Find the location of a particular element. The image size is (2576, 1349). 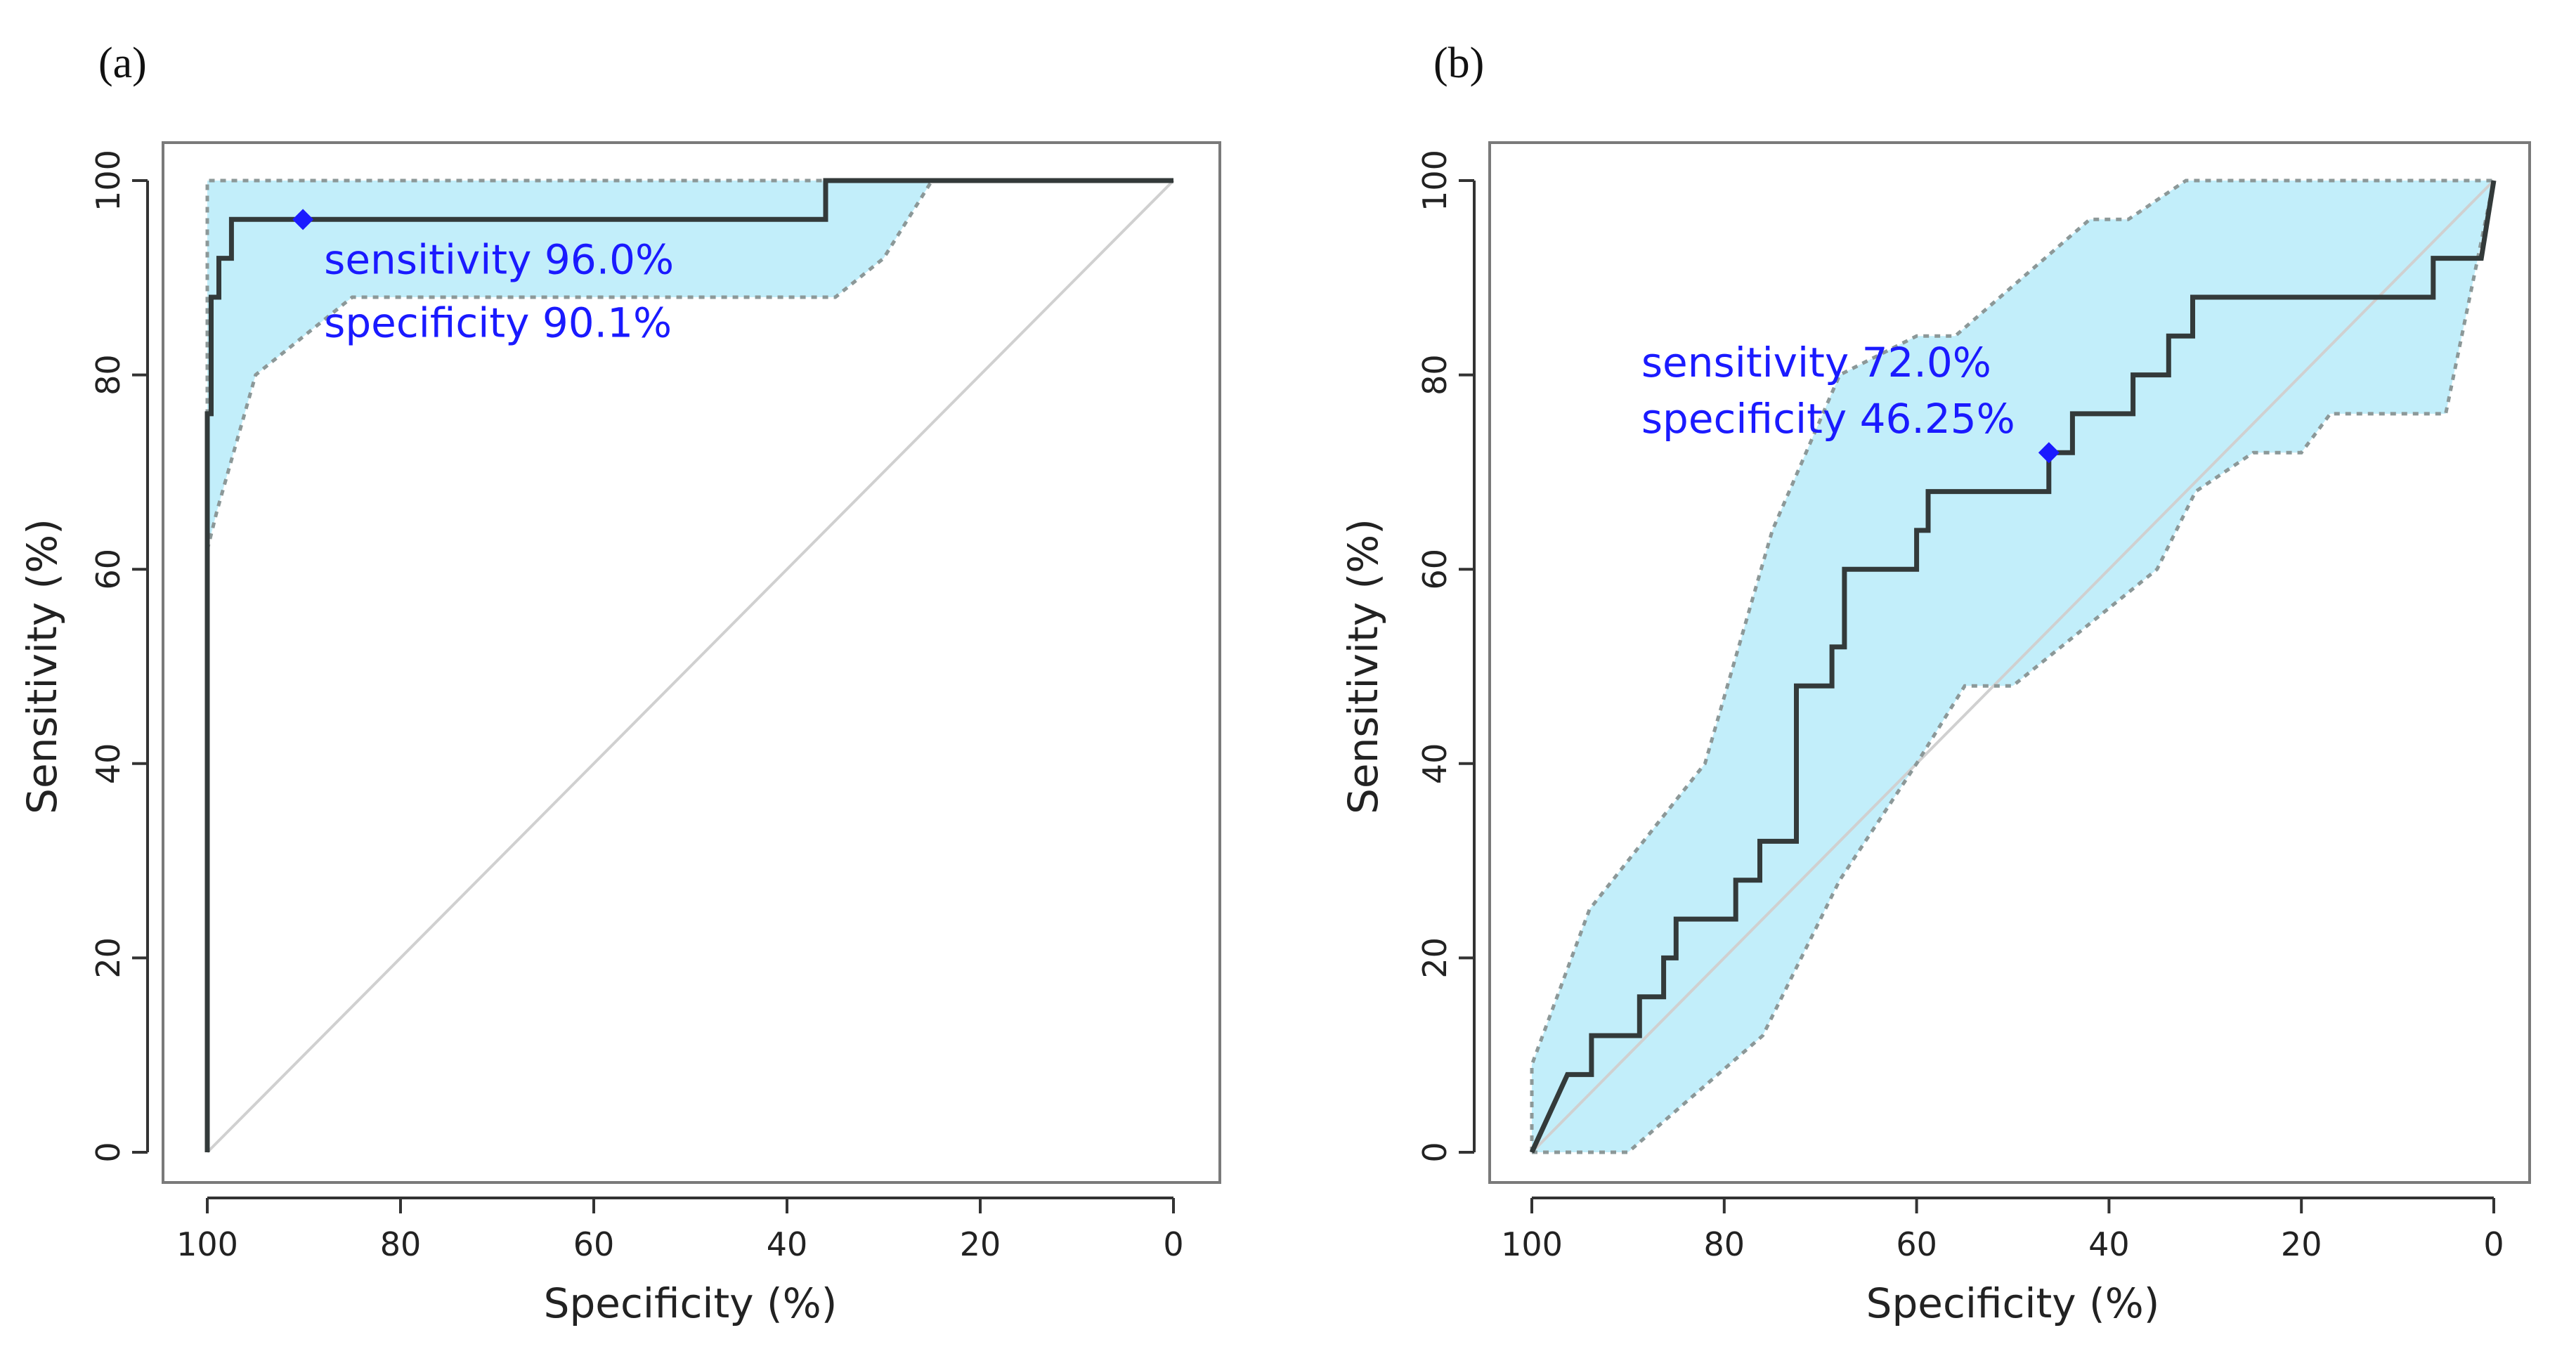

panel-b-y-axis-label: Sensitivity (%) is located at coordinates (1363, 667).